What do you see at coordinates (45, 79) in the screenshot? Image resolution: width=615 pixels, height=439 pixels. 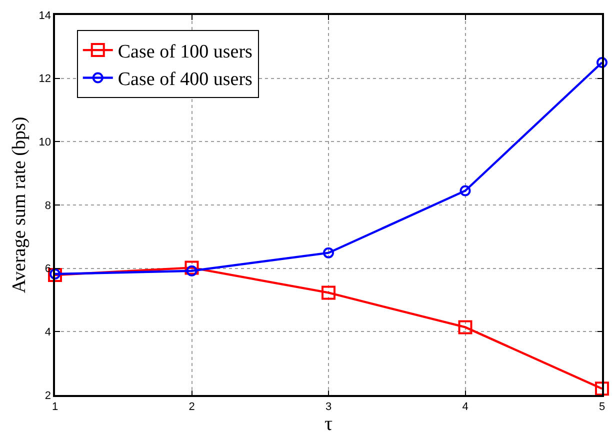 I see `y-tick-label: 12` at bounding box center [45, 79].